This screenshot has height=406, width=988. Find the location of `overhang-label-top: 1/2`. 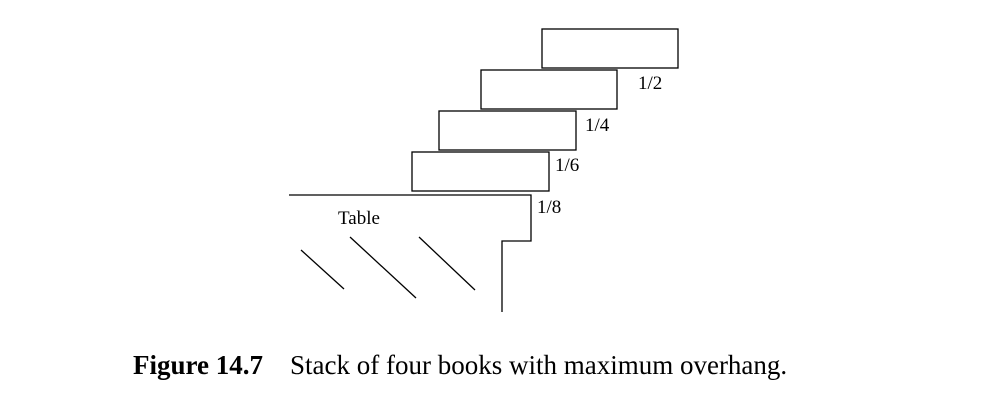

overhang-label-top: 1/2 is located at coordinates (650, 83).